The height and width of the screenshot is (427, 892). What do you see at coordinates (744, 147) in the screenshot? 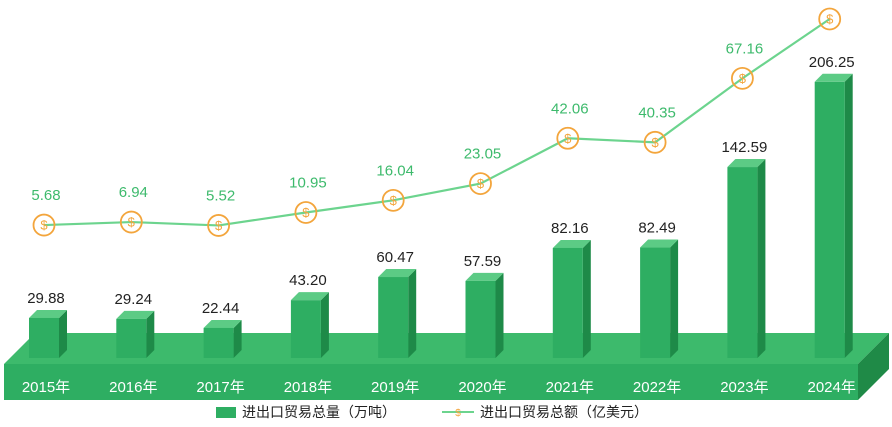
I see `bar-value-label: 142.59` at bounding box center [744, 147].